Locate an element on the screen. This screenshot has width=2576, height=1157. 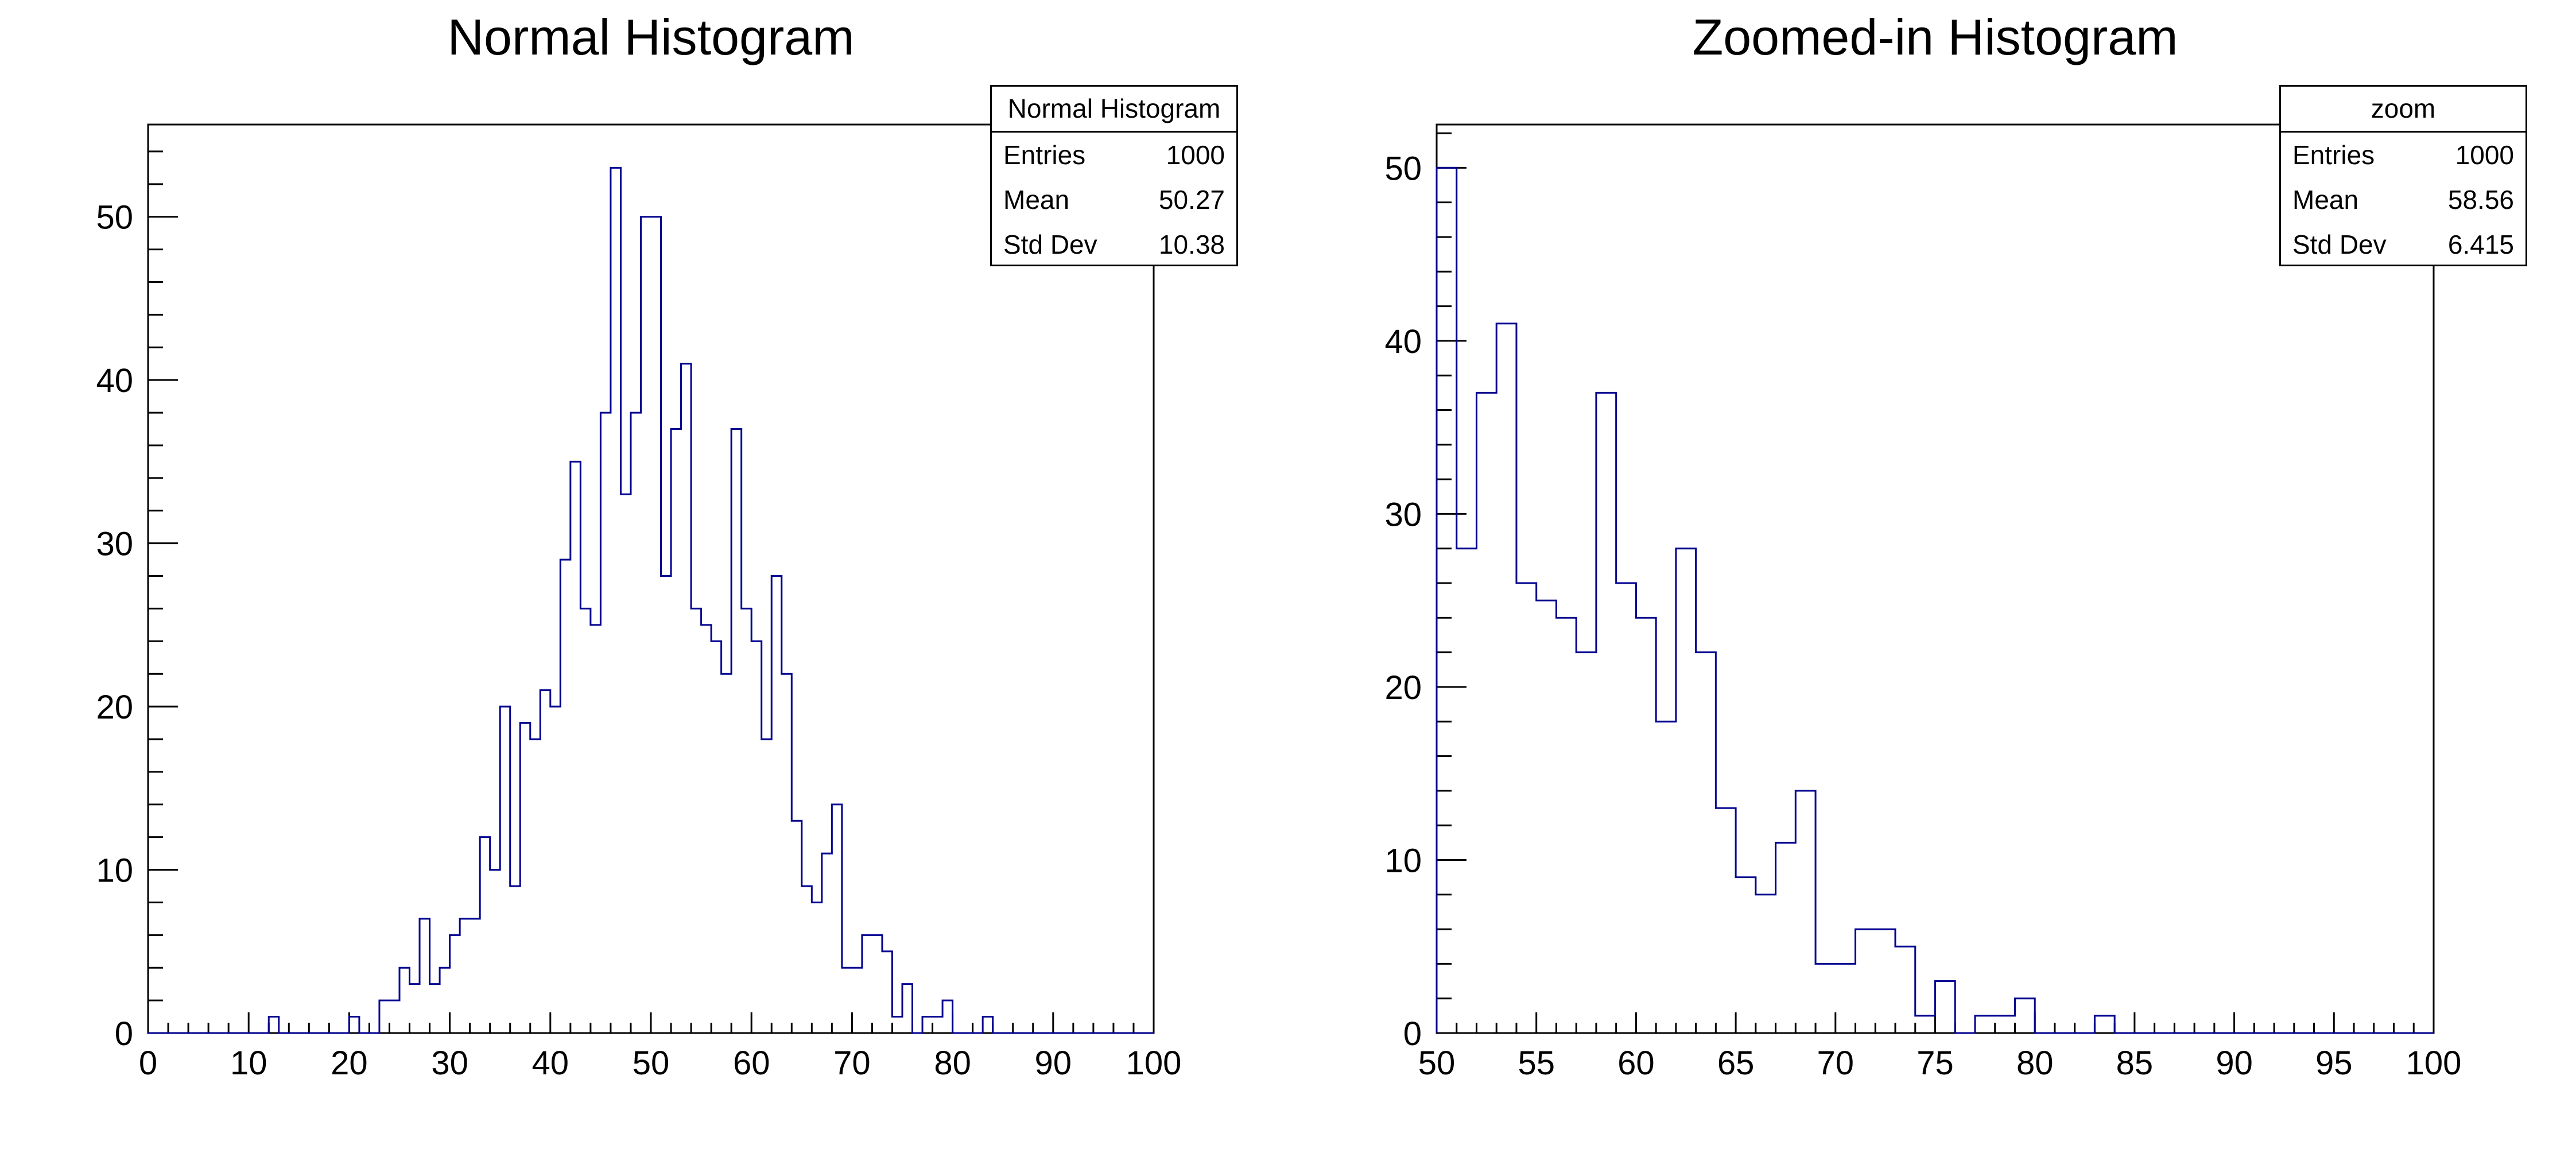
stddev-value: 6.415 is located at coordinates (2480, 244).